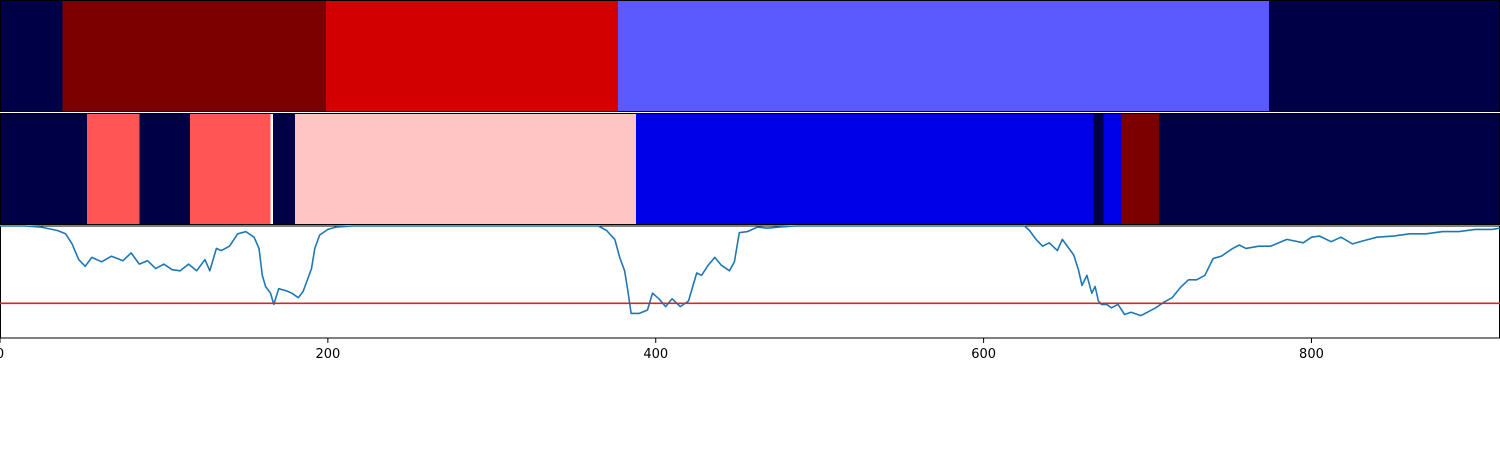 The image size is (1500, 450). Describe the element at coordinates (1311, 354) in the screenshot. I see `x-tick-label-4: 800` at that location.